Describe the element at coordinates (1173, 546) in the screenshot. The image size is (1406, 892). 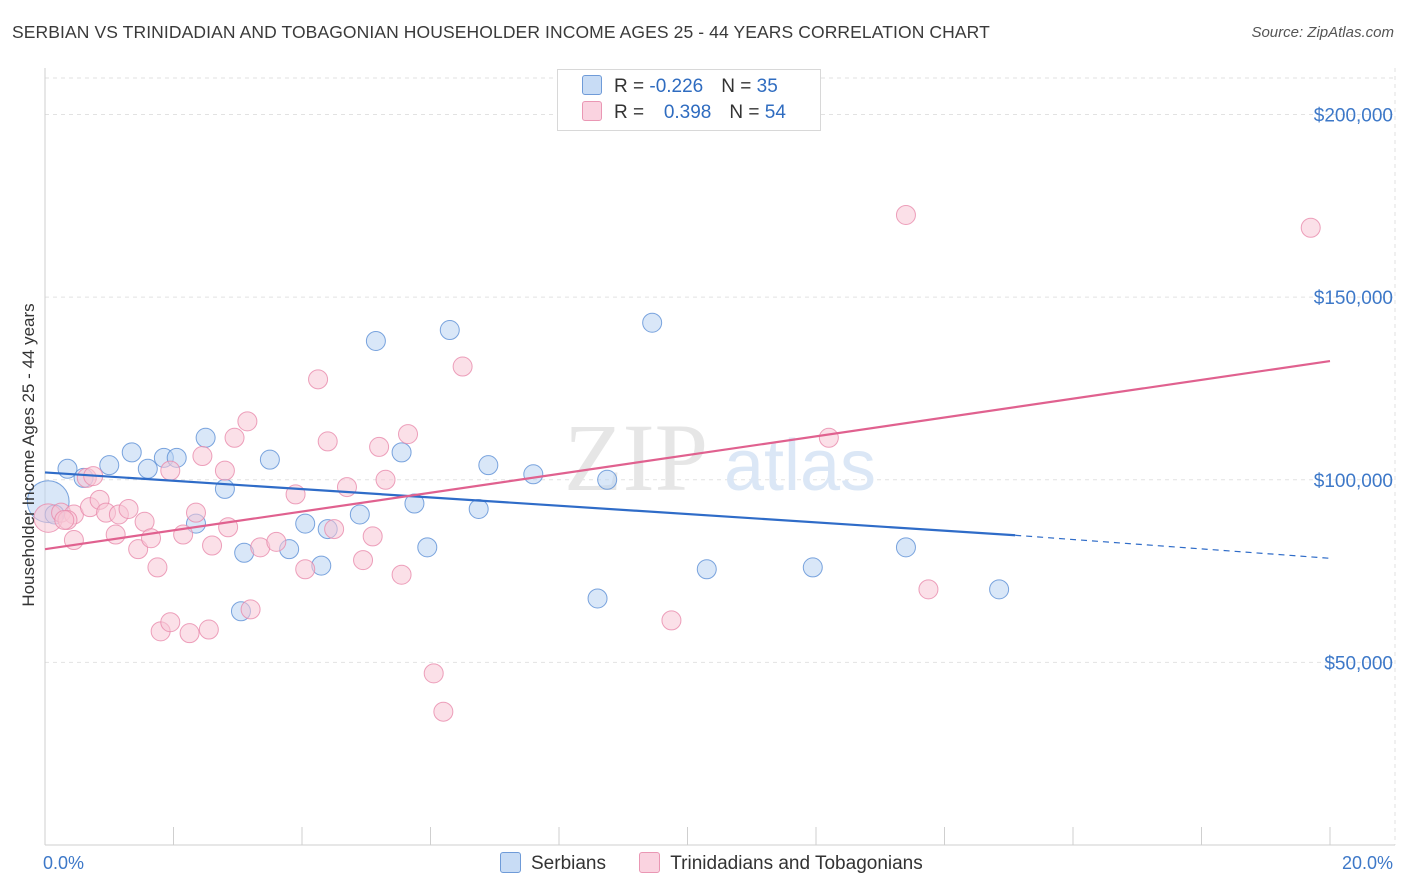
I see `trendline-serbians-extension` at that location.